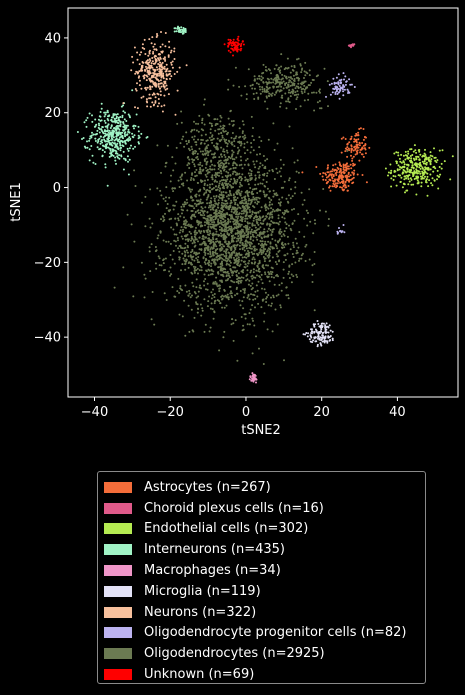 This screenshot has height=695, width=465. I want to click on legend-item: Endothelial cells (n=302), so click(264, 529).